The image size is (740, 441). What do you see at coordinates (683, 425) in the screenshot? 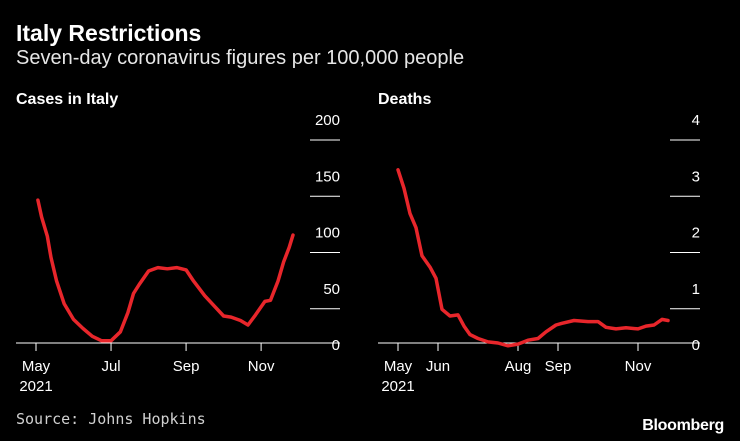
I see `bloomberg-logo: Bloomberg` at bounding box center [683, 425].